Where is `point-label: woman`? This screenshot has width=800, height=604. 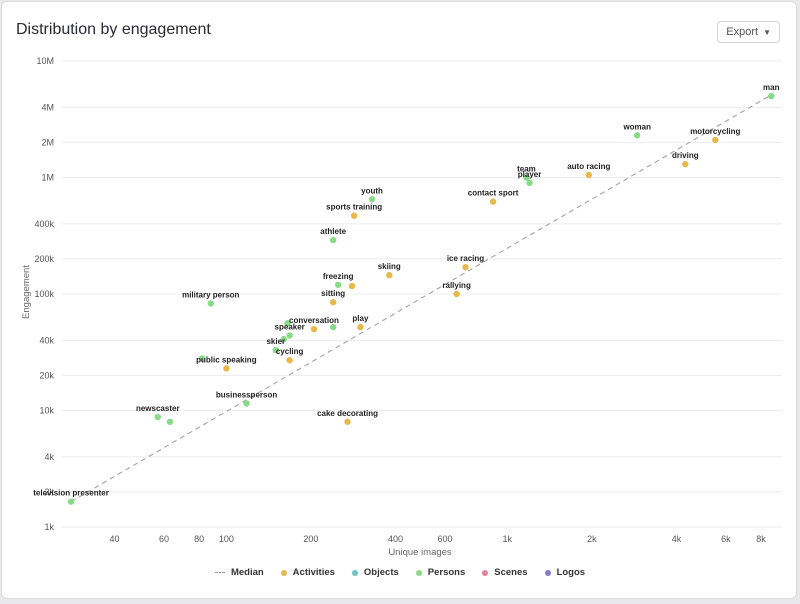 point-label: woman is located at coordinates (636, 126).